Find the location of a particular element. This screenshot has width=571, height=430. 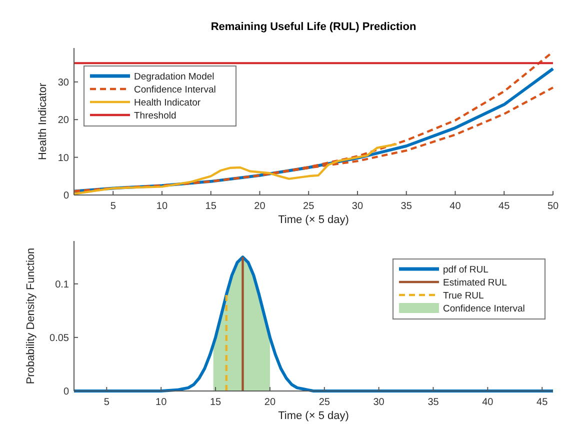

y-tick-label: 10 is located at coordinates (64, 158).